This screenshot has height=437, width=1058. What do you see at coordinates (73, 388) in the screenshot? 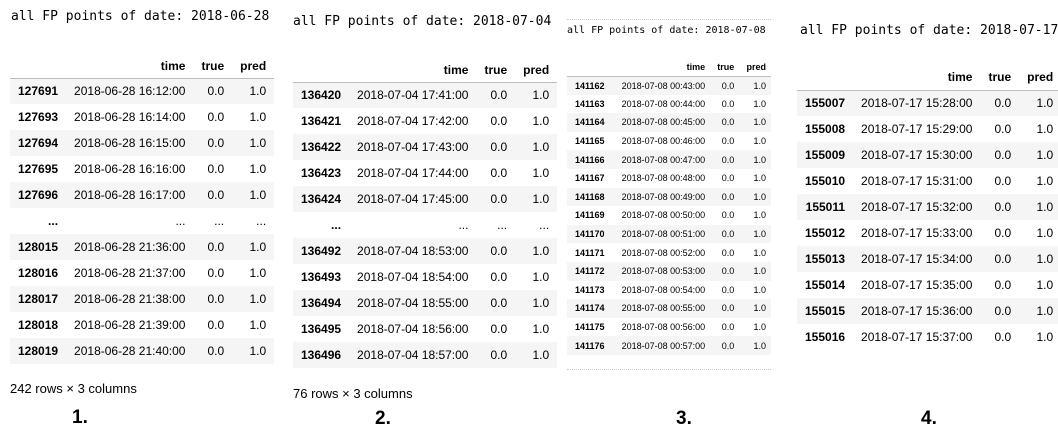
I see `dataframe-shape: 242 rows × 3 columns` at bounding box center [73, 388].